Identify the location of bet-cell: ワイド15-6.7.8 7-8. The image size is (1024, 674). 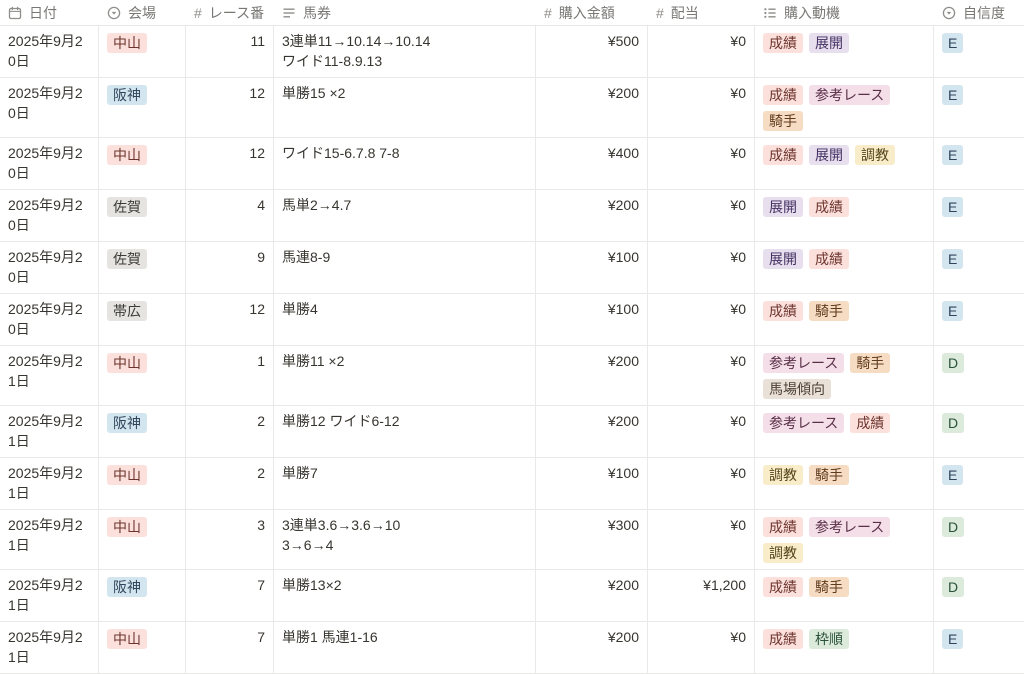
(405, 163).